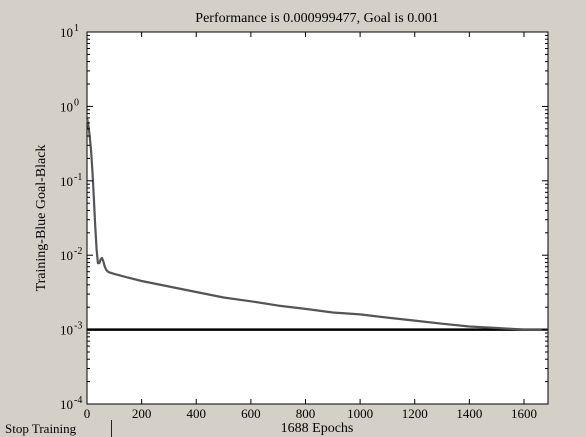  Describe the element at coordinates (142, 413) in the screenshot. I see `x-tick-label: 200` at that location.